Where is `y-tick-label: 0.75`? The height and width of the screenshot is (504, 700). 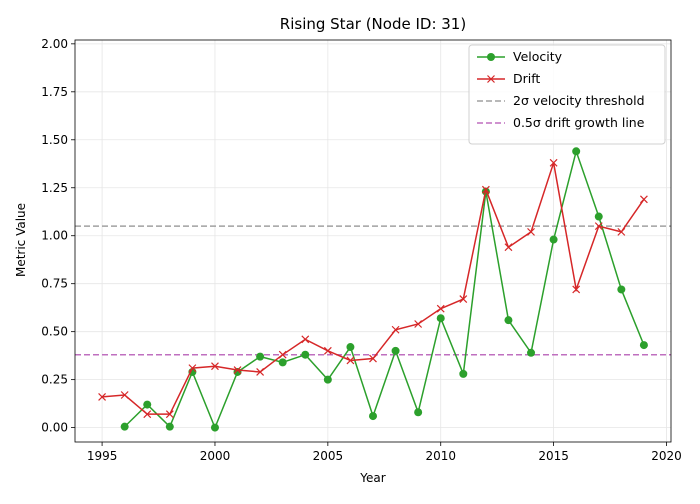
y-tick-label: 0.75 is located at coordinates (54, 284).